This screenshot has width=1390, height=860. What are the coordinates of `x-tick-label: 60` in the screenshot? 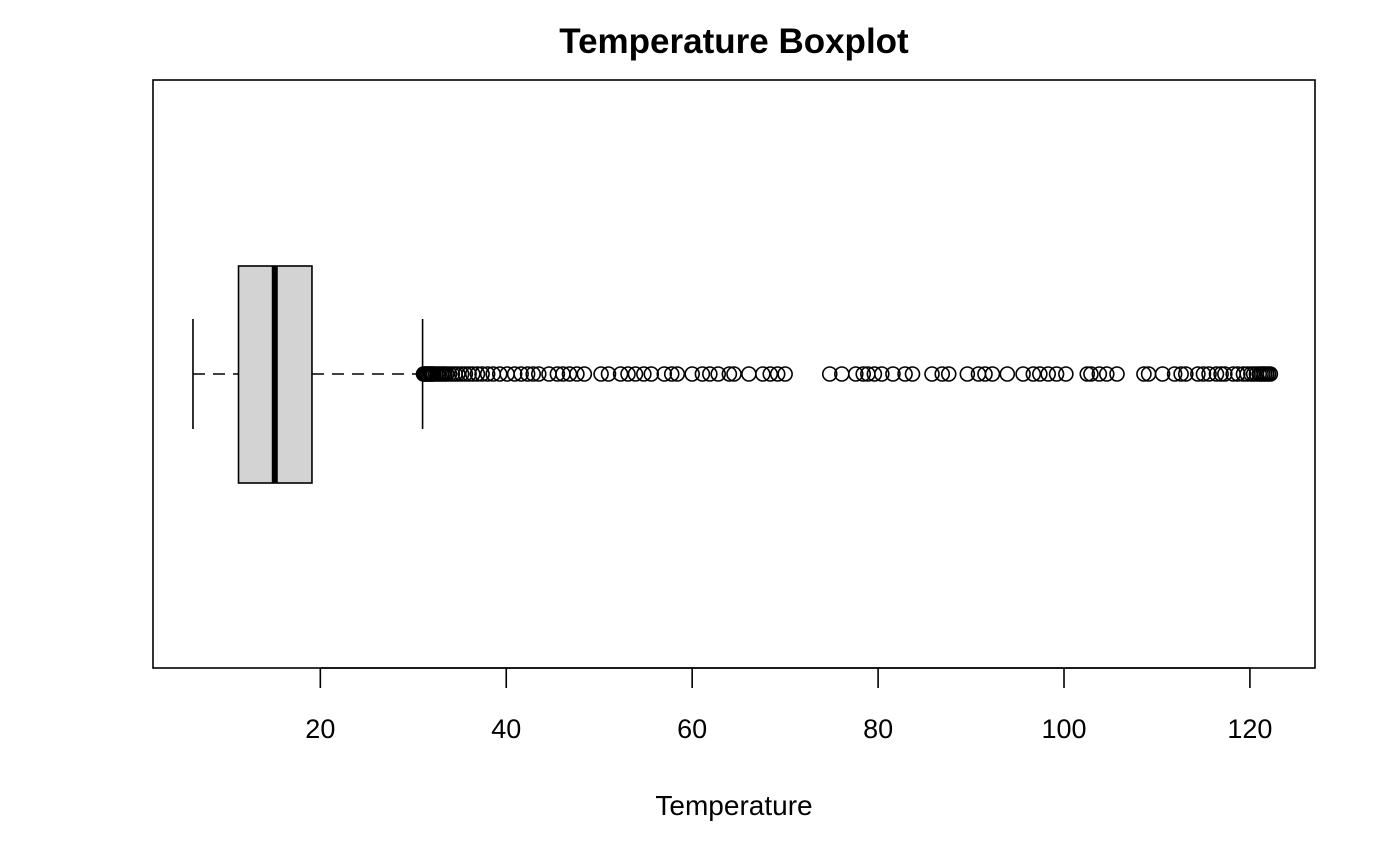 It's located at (692, 729).